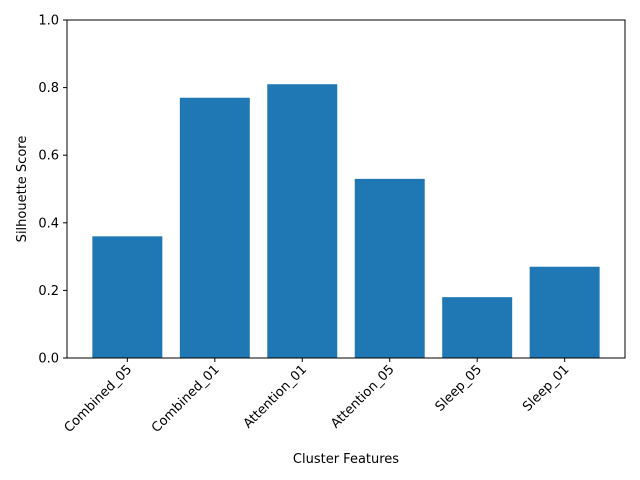 The height and width of the screenshot is (480, 640). What do you see at coordinates (48, 21) in the screenshot?
I see `y-tick-label: 1.0` at bounding box center [48, 21].